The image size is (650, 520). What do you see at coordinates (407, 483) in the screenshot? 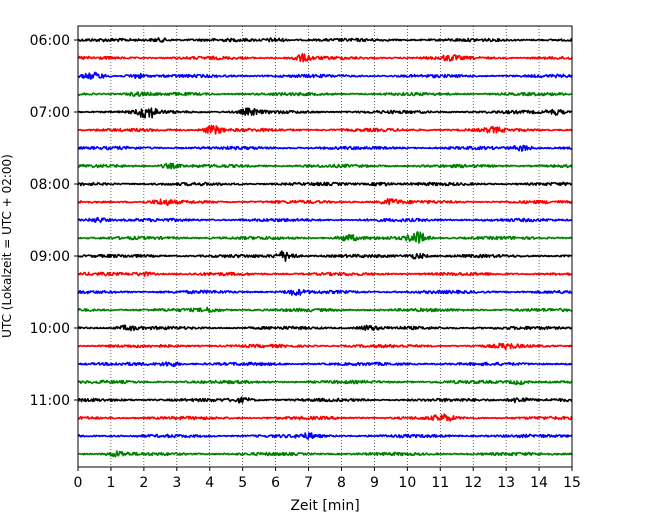
I see `x-tick-label: 10` at bounding box center [407, 483].